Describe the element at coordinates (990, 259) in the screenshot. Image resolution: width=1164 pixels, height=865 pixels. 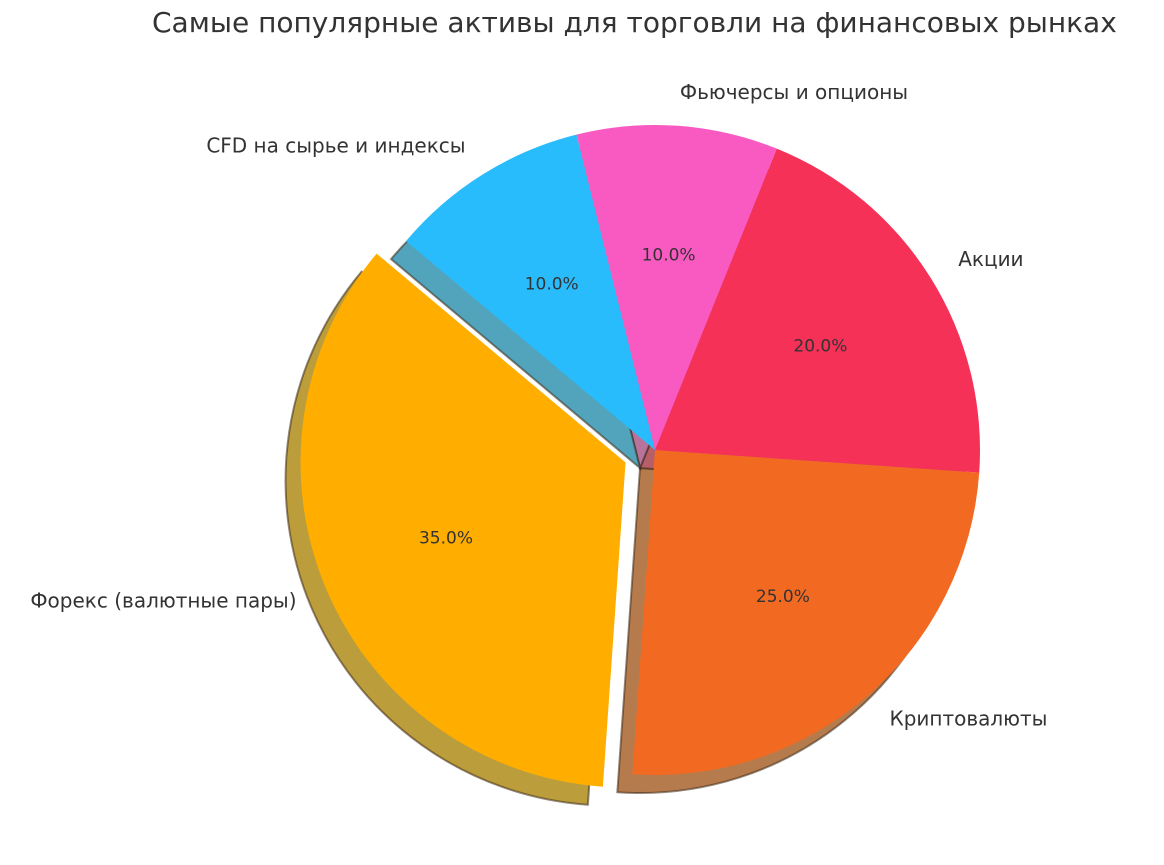
I see `category-label-3: Акции` at that location.